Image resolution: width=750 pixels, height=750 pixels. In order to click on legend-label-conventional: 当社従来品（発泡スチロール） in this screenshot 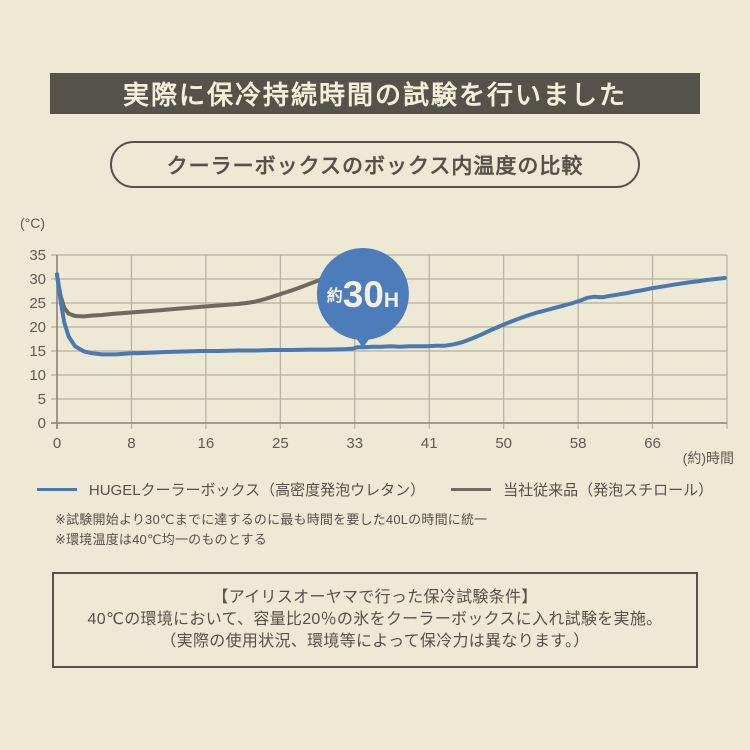, I will do `click(608, 490)`.